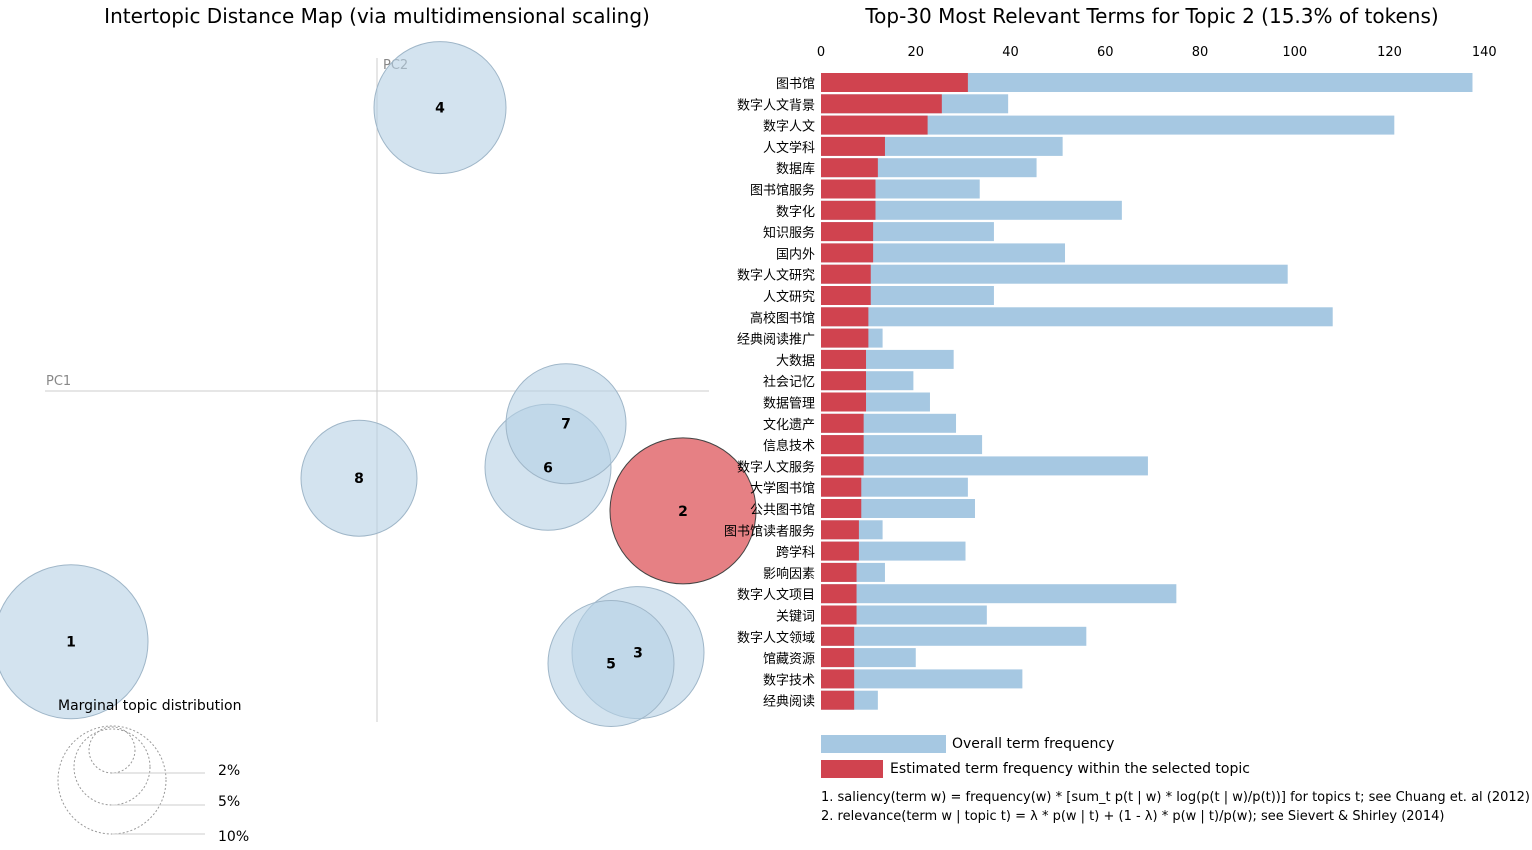 The height and width of the screenshot is (850, 1532). I want to click on term-label-7: 知识服务, so click(789, 233).